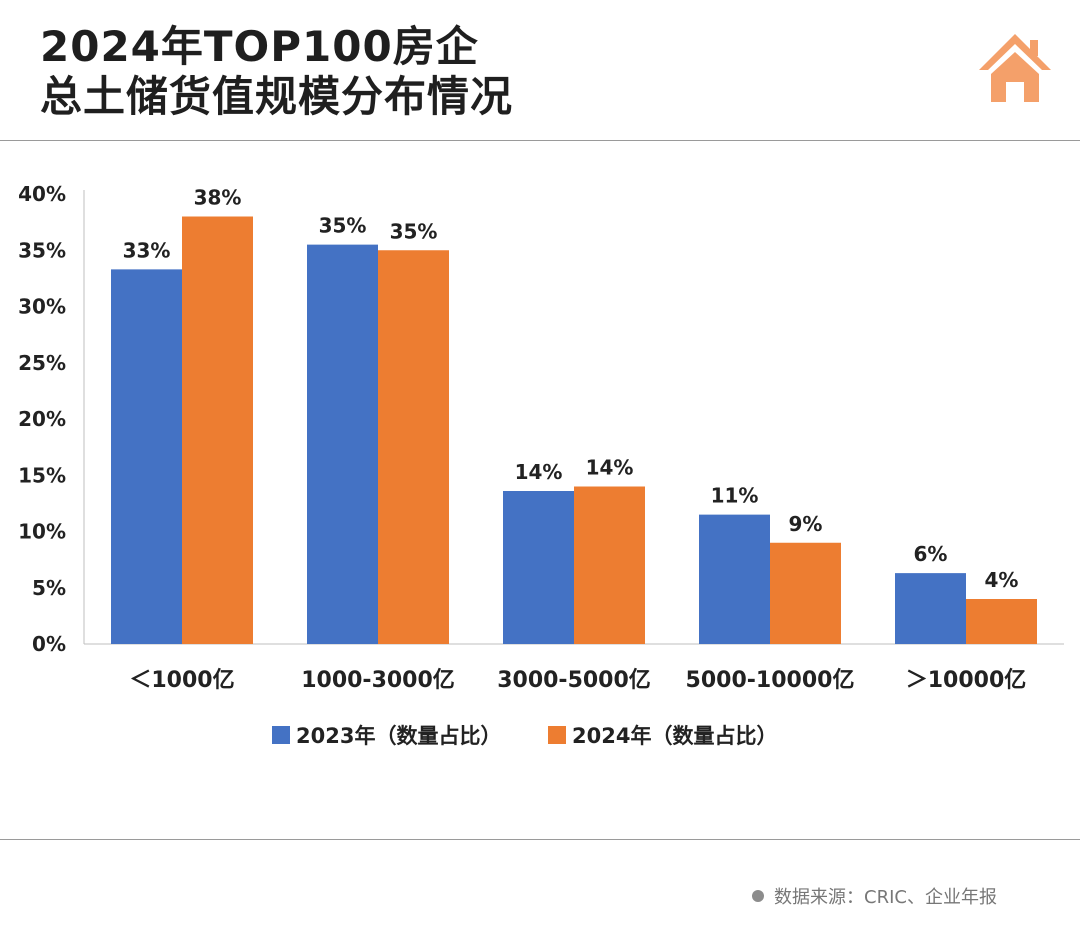  Describe the element at coordinates (42, 250) in the screenshot. I see `y-tick-label: 35%` at that location.